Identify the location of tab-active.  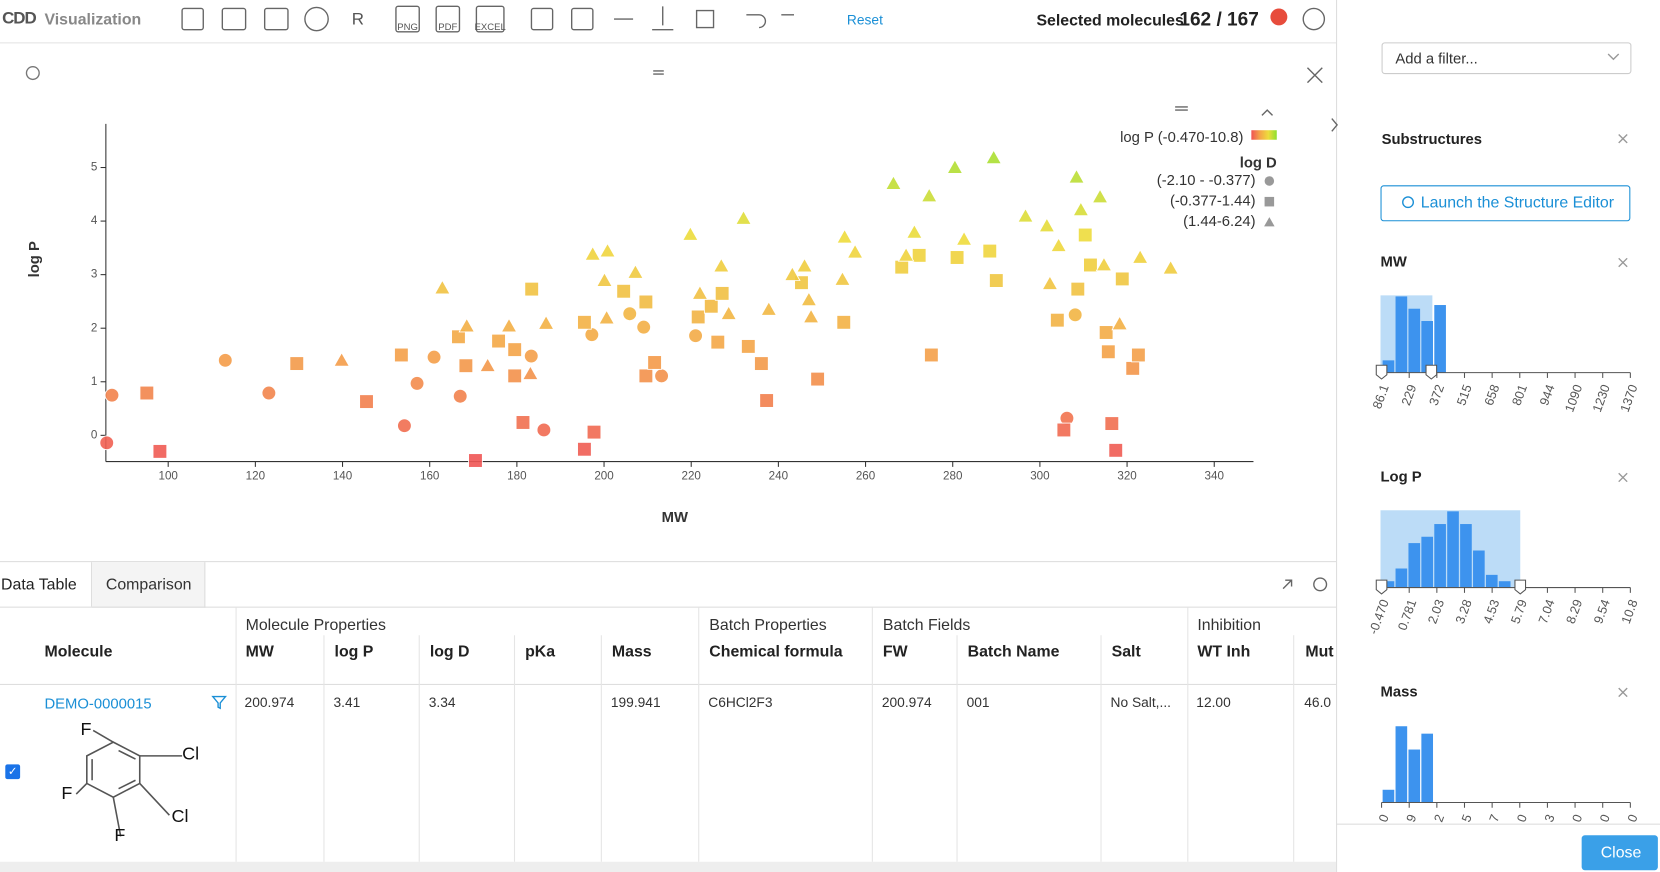
(46, 584).